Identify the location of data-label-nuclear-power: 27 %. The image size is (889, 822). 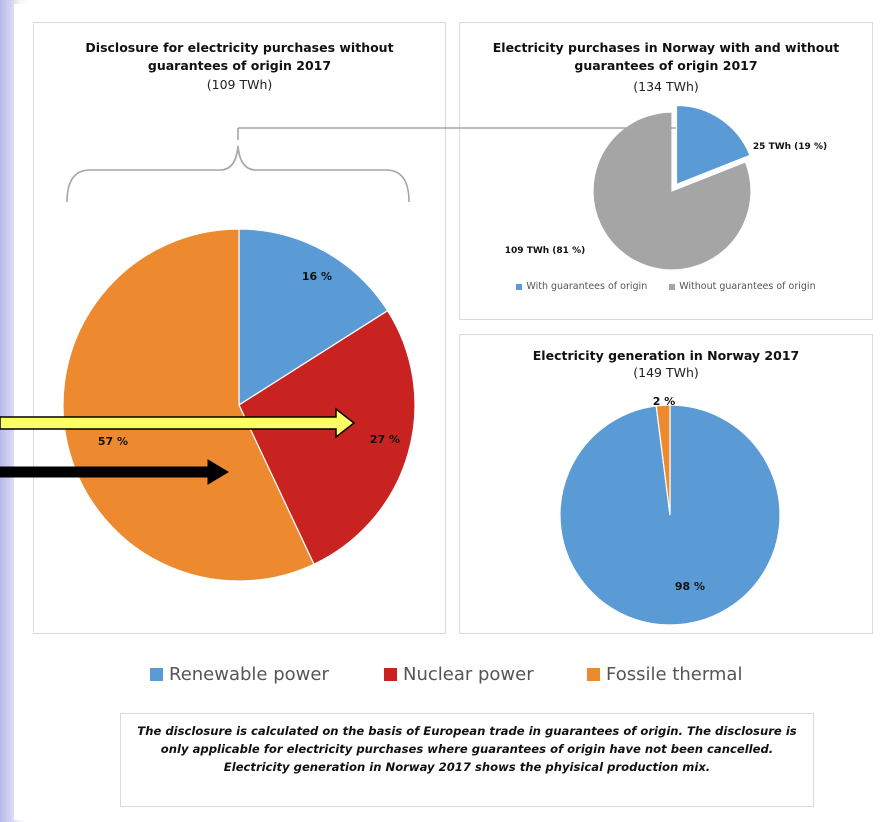
(385, 439).